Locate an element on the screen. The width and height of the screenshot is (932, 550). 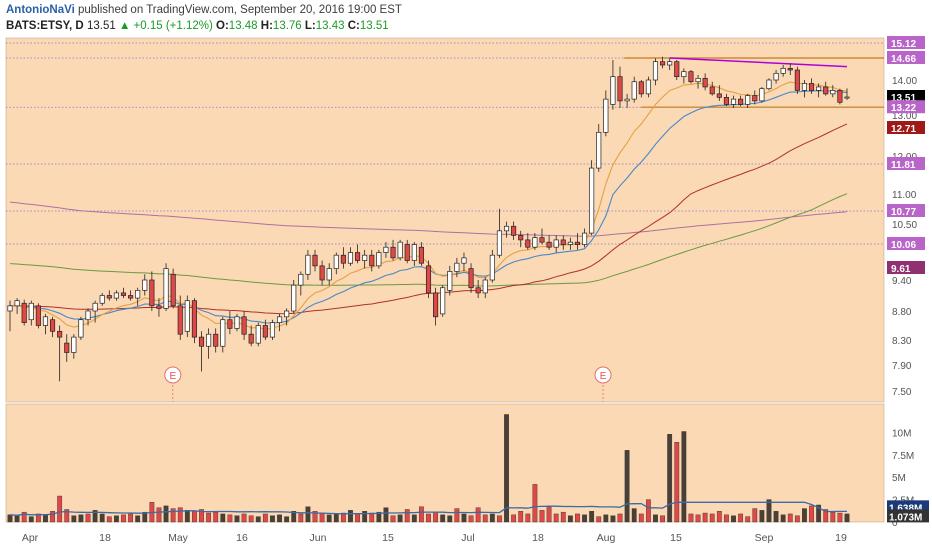
price-change: +0.15 (+1.12%) is located at coordinates (173, 26).